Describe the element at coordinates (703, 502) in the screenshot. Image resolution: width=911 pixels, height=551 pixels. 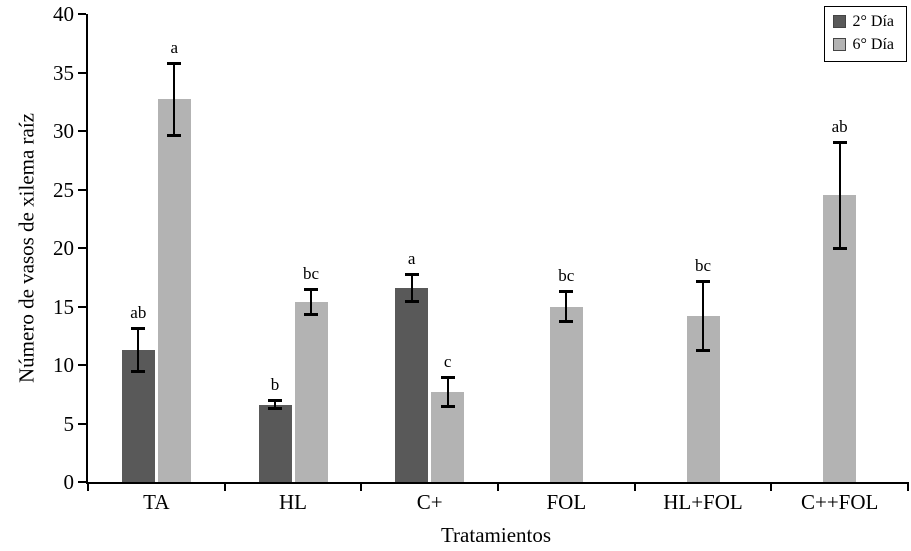
I see `x-category-label: HL+FOL` at that location.